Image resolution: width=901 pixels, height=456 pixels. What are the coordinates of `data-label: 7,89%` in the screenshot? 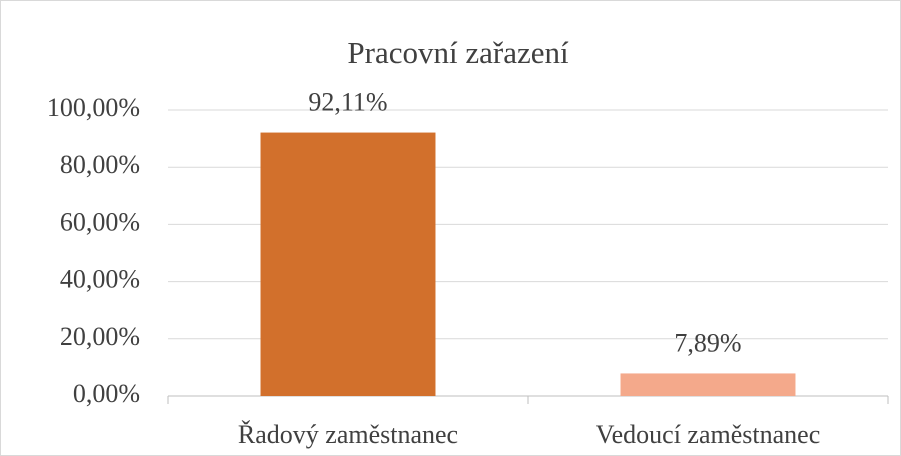 It's located at (707, 342).